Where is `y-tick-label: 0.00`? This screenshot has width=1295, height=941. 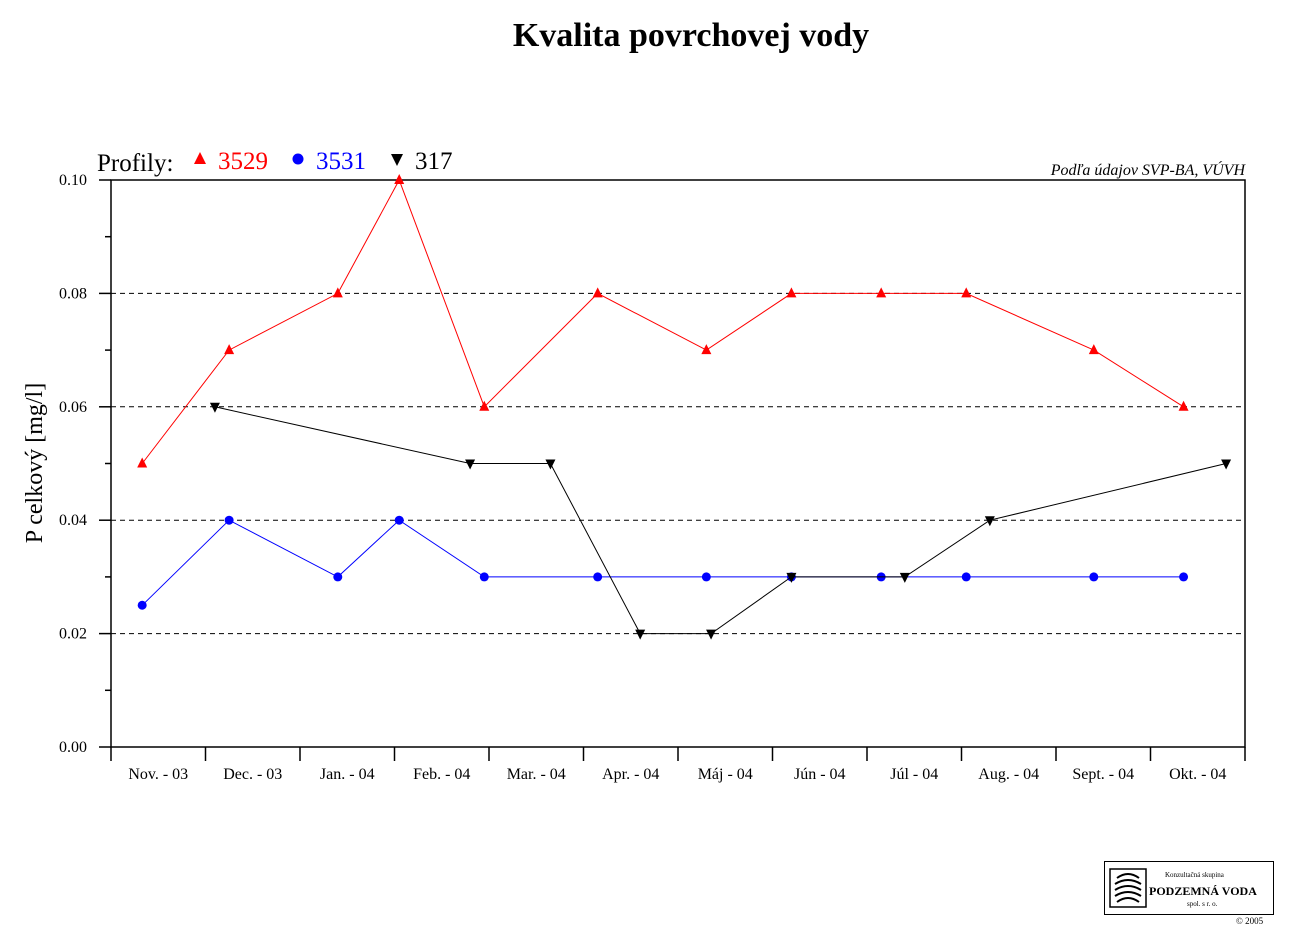 y-tick-label: 0.00 is located at coordinates (73, 747).